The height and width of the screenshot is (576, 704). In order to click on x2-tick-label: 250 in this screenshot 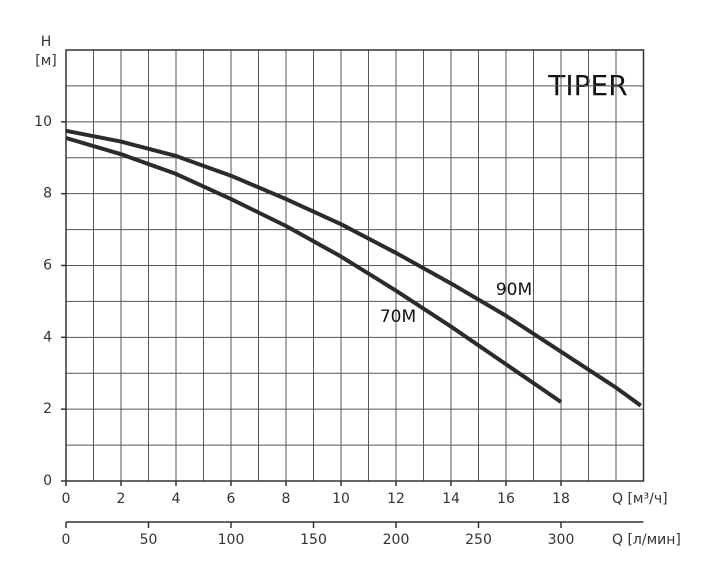, I will do `click(478, 540)`.